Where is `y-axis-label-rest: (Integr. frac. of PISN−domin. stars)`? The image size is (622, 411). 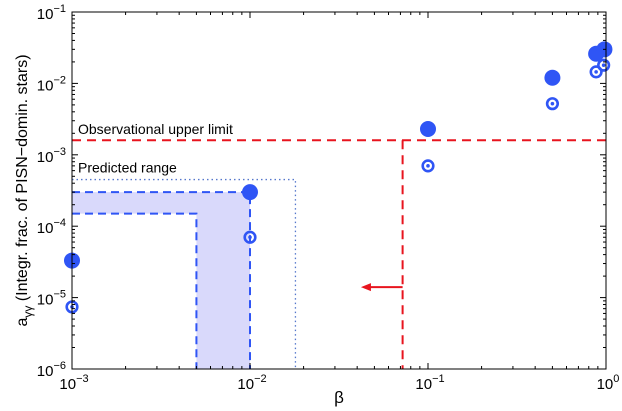 y-axis-label-rest: (Integr. frac. of PISN−domin. stars) is located at coordinates (22, 179).